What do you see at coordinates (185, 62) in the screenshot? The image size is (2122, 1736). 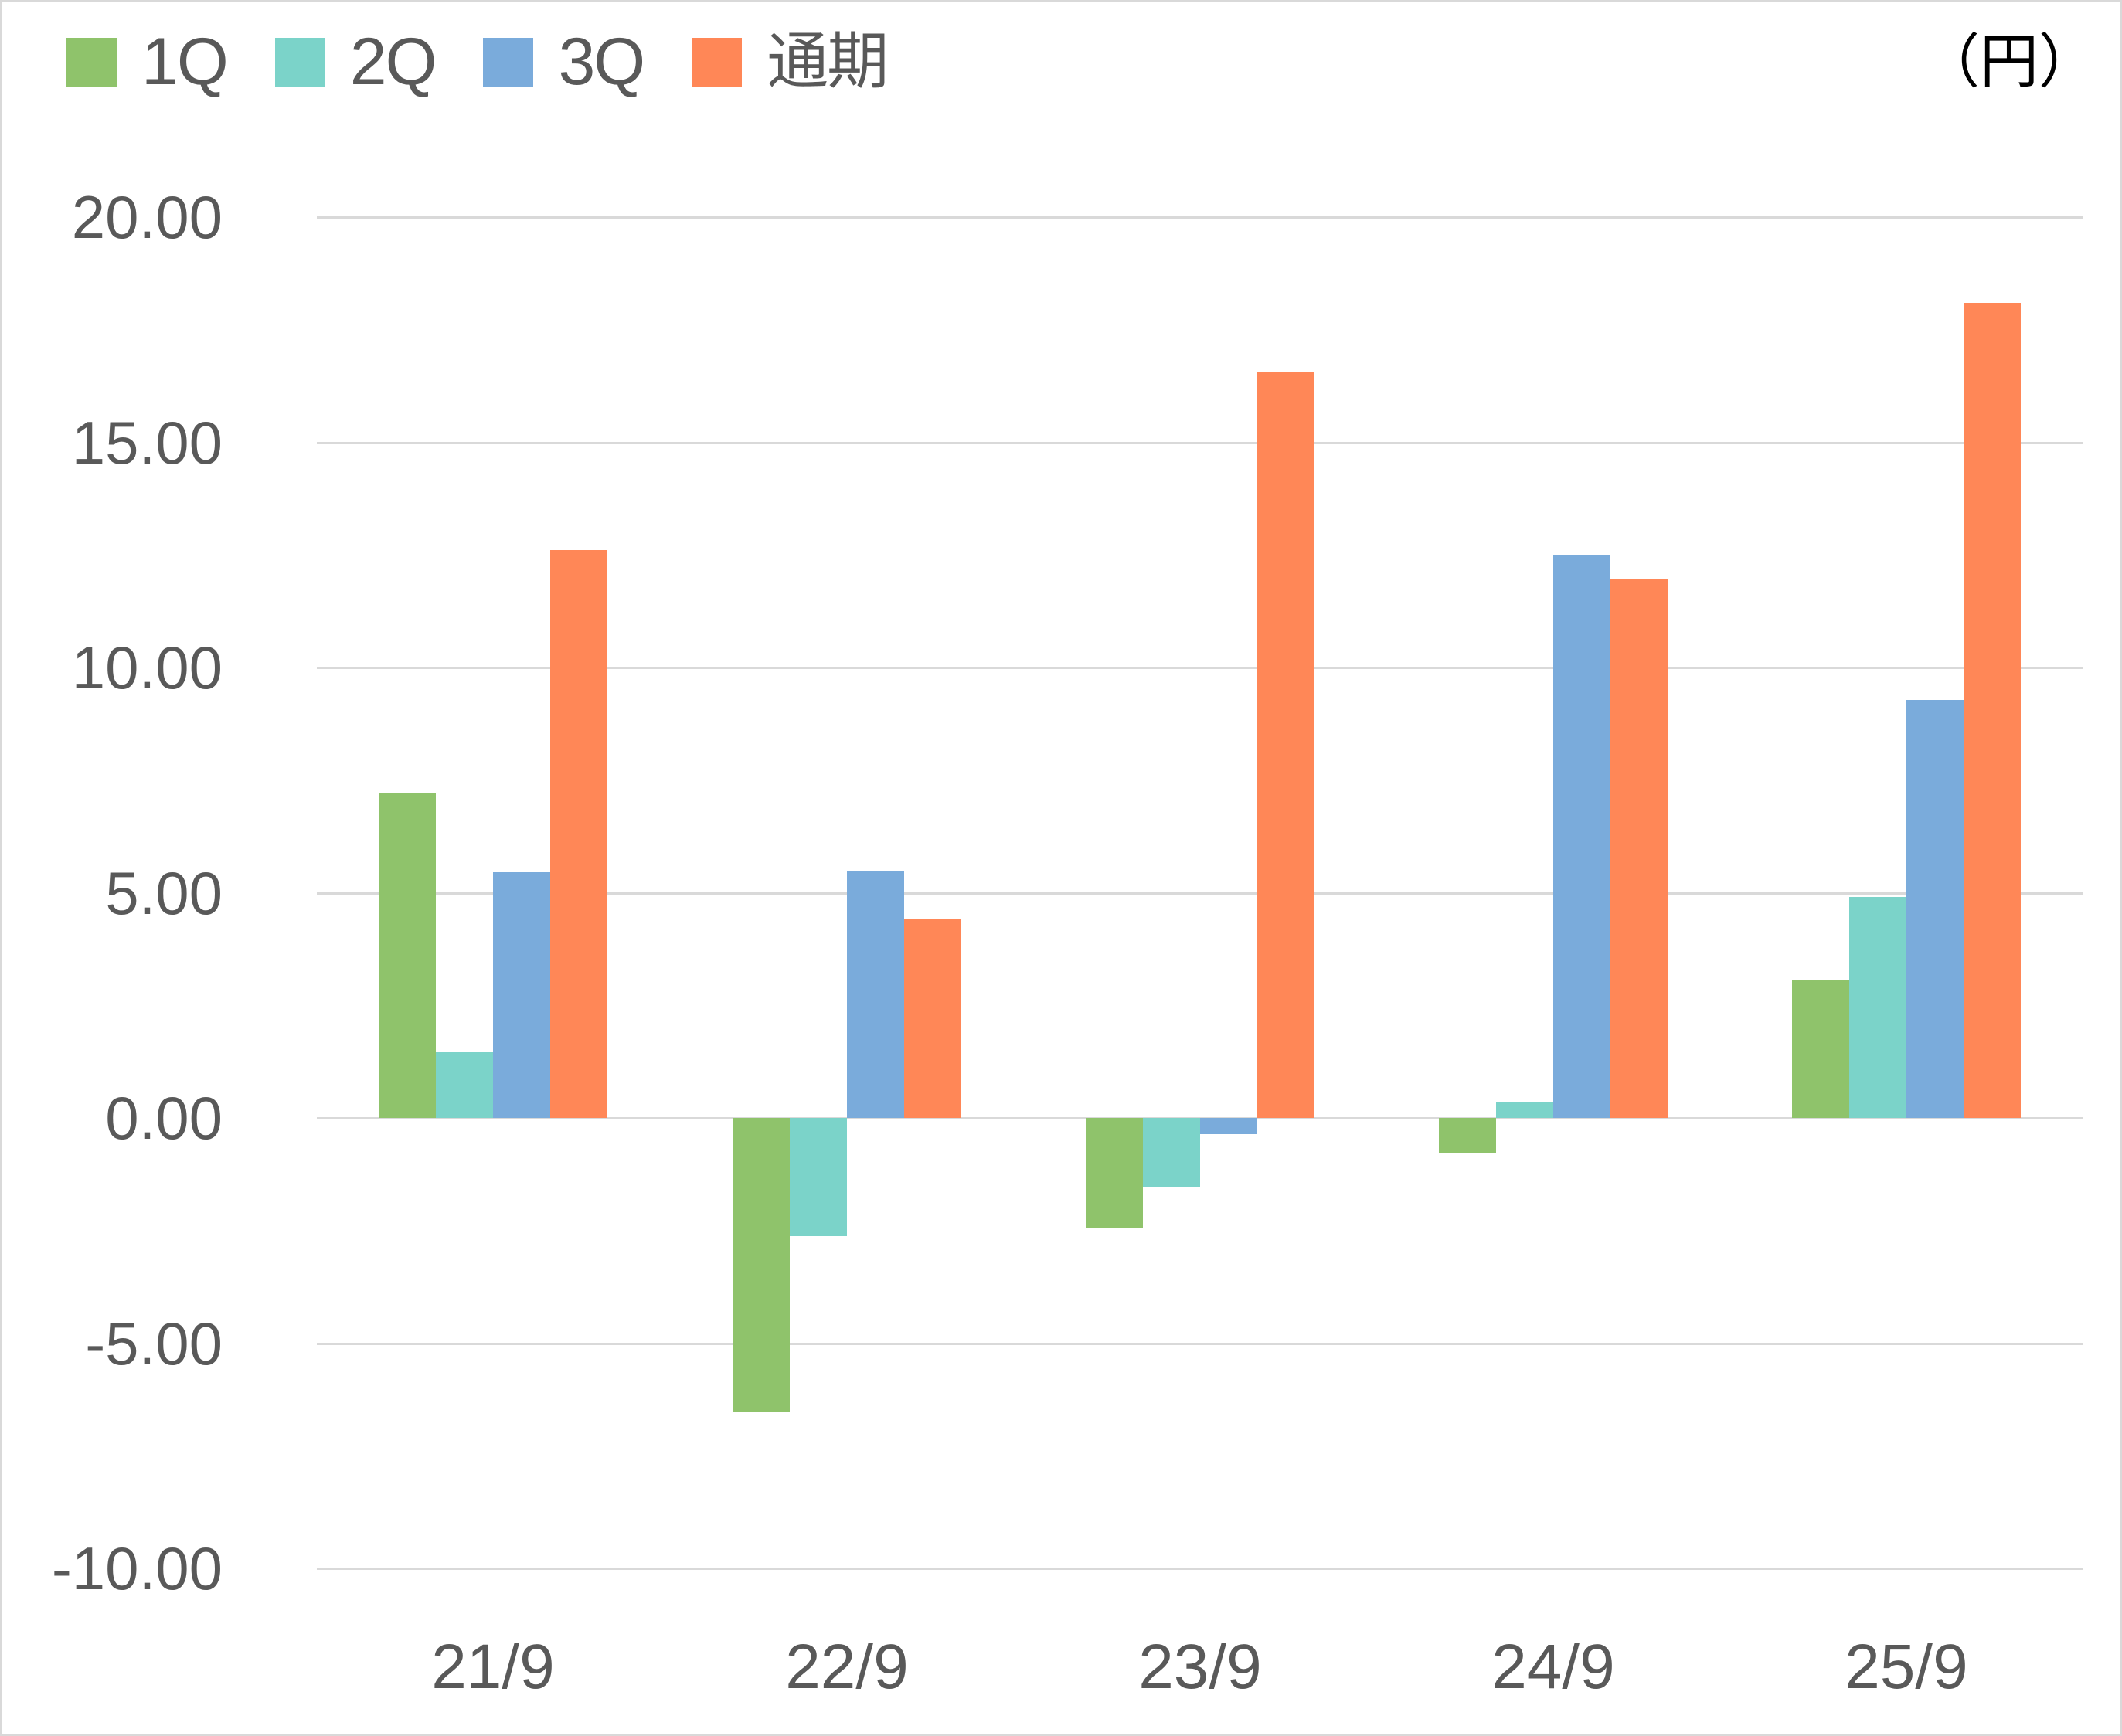 I see `legend-label: 1Q` at bounding box center [185, 62].